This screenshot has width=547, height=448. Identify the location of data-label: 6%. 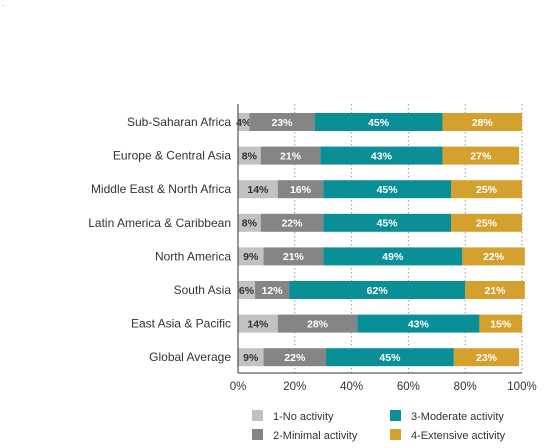
(247, 291).